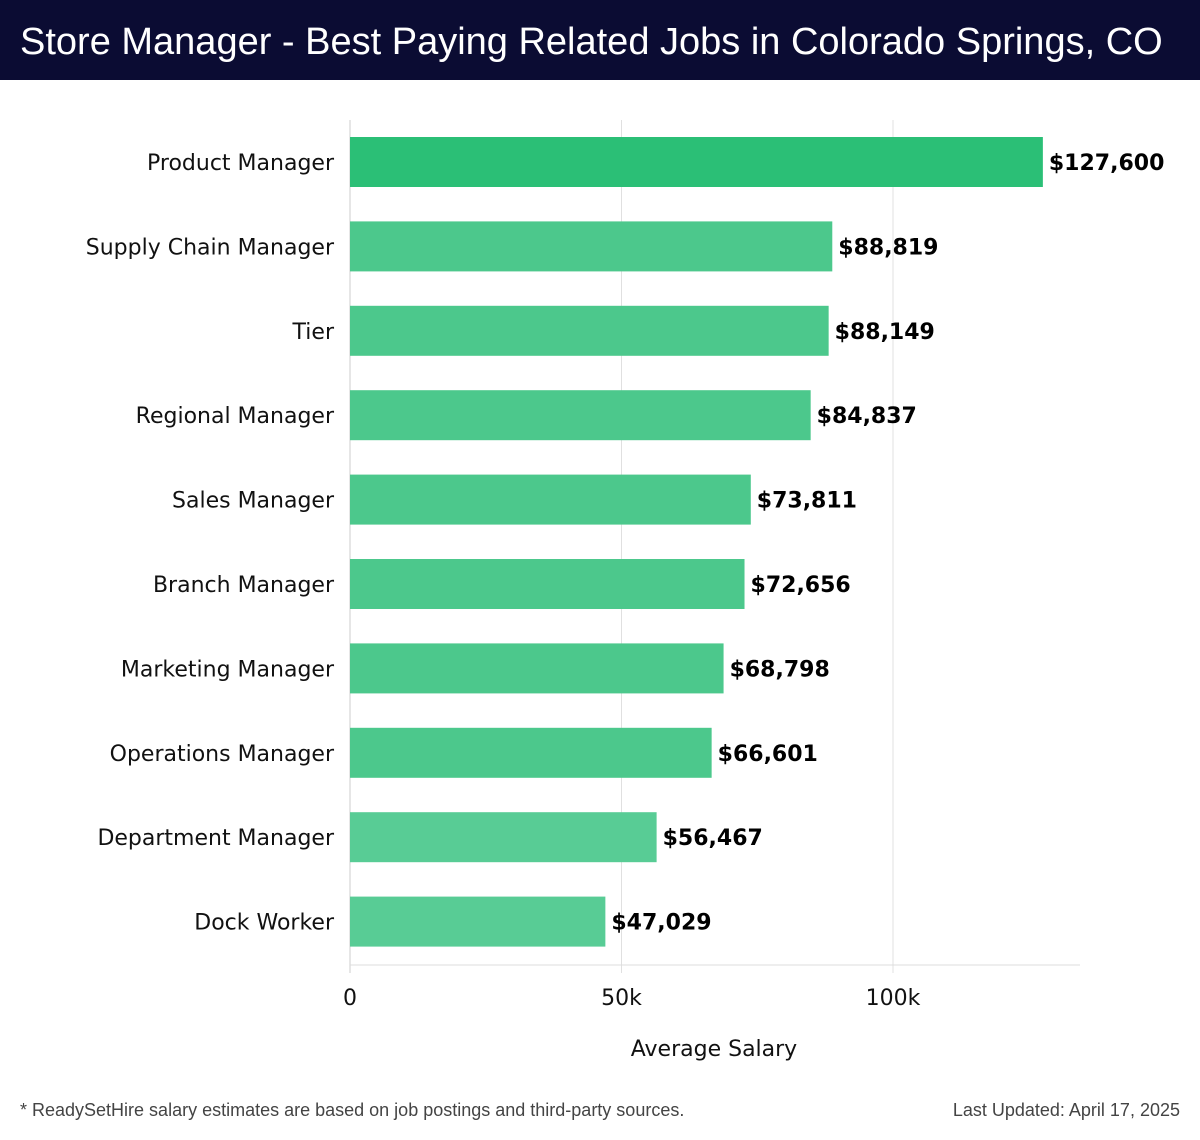 The image size is (1200, 1140). Describe the element at coordinates (711, 1013) in the screenshot. I see `x-axis: 0 50k 100k Average Salary` at that location.